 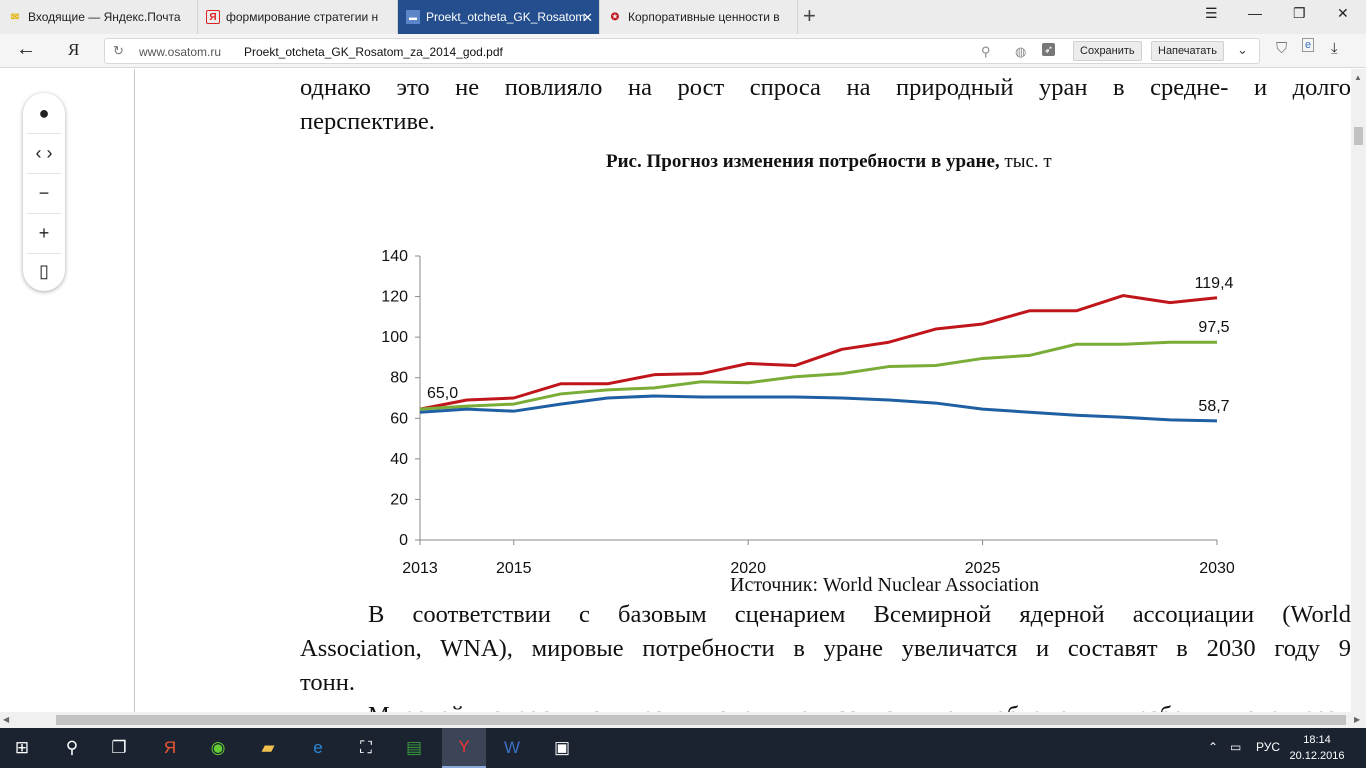 I want to click on save-button: Сохранить, so click(x=1107, y=51).